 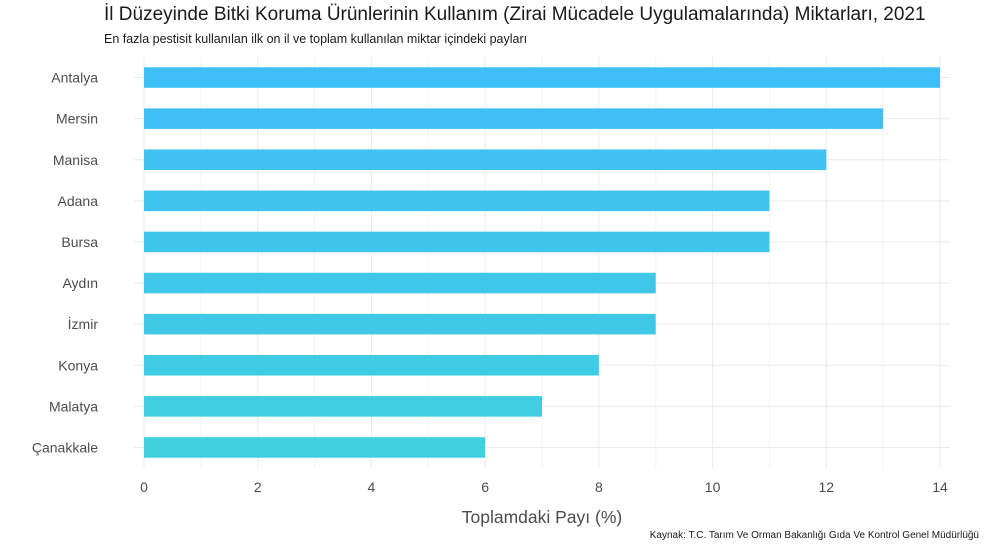 What do you see at coordinates (826, 487) in the screenshot?
I see `x-tick-label: 12` at bounding box center [826, 487].